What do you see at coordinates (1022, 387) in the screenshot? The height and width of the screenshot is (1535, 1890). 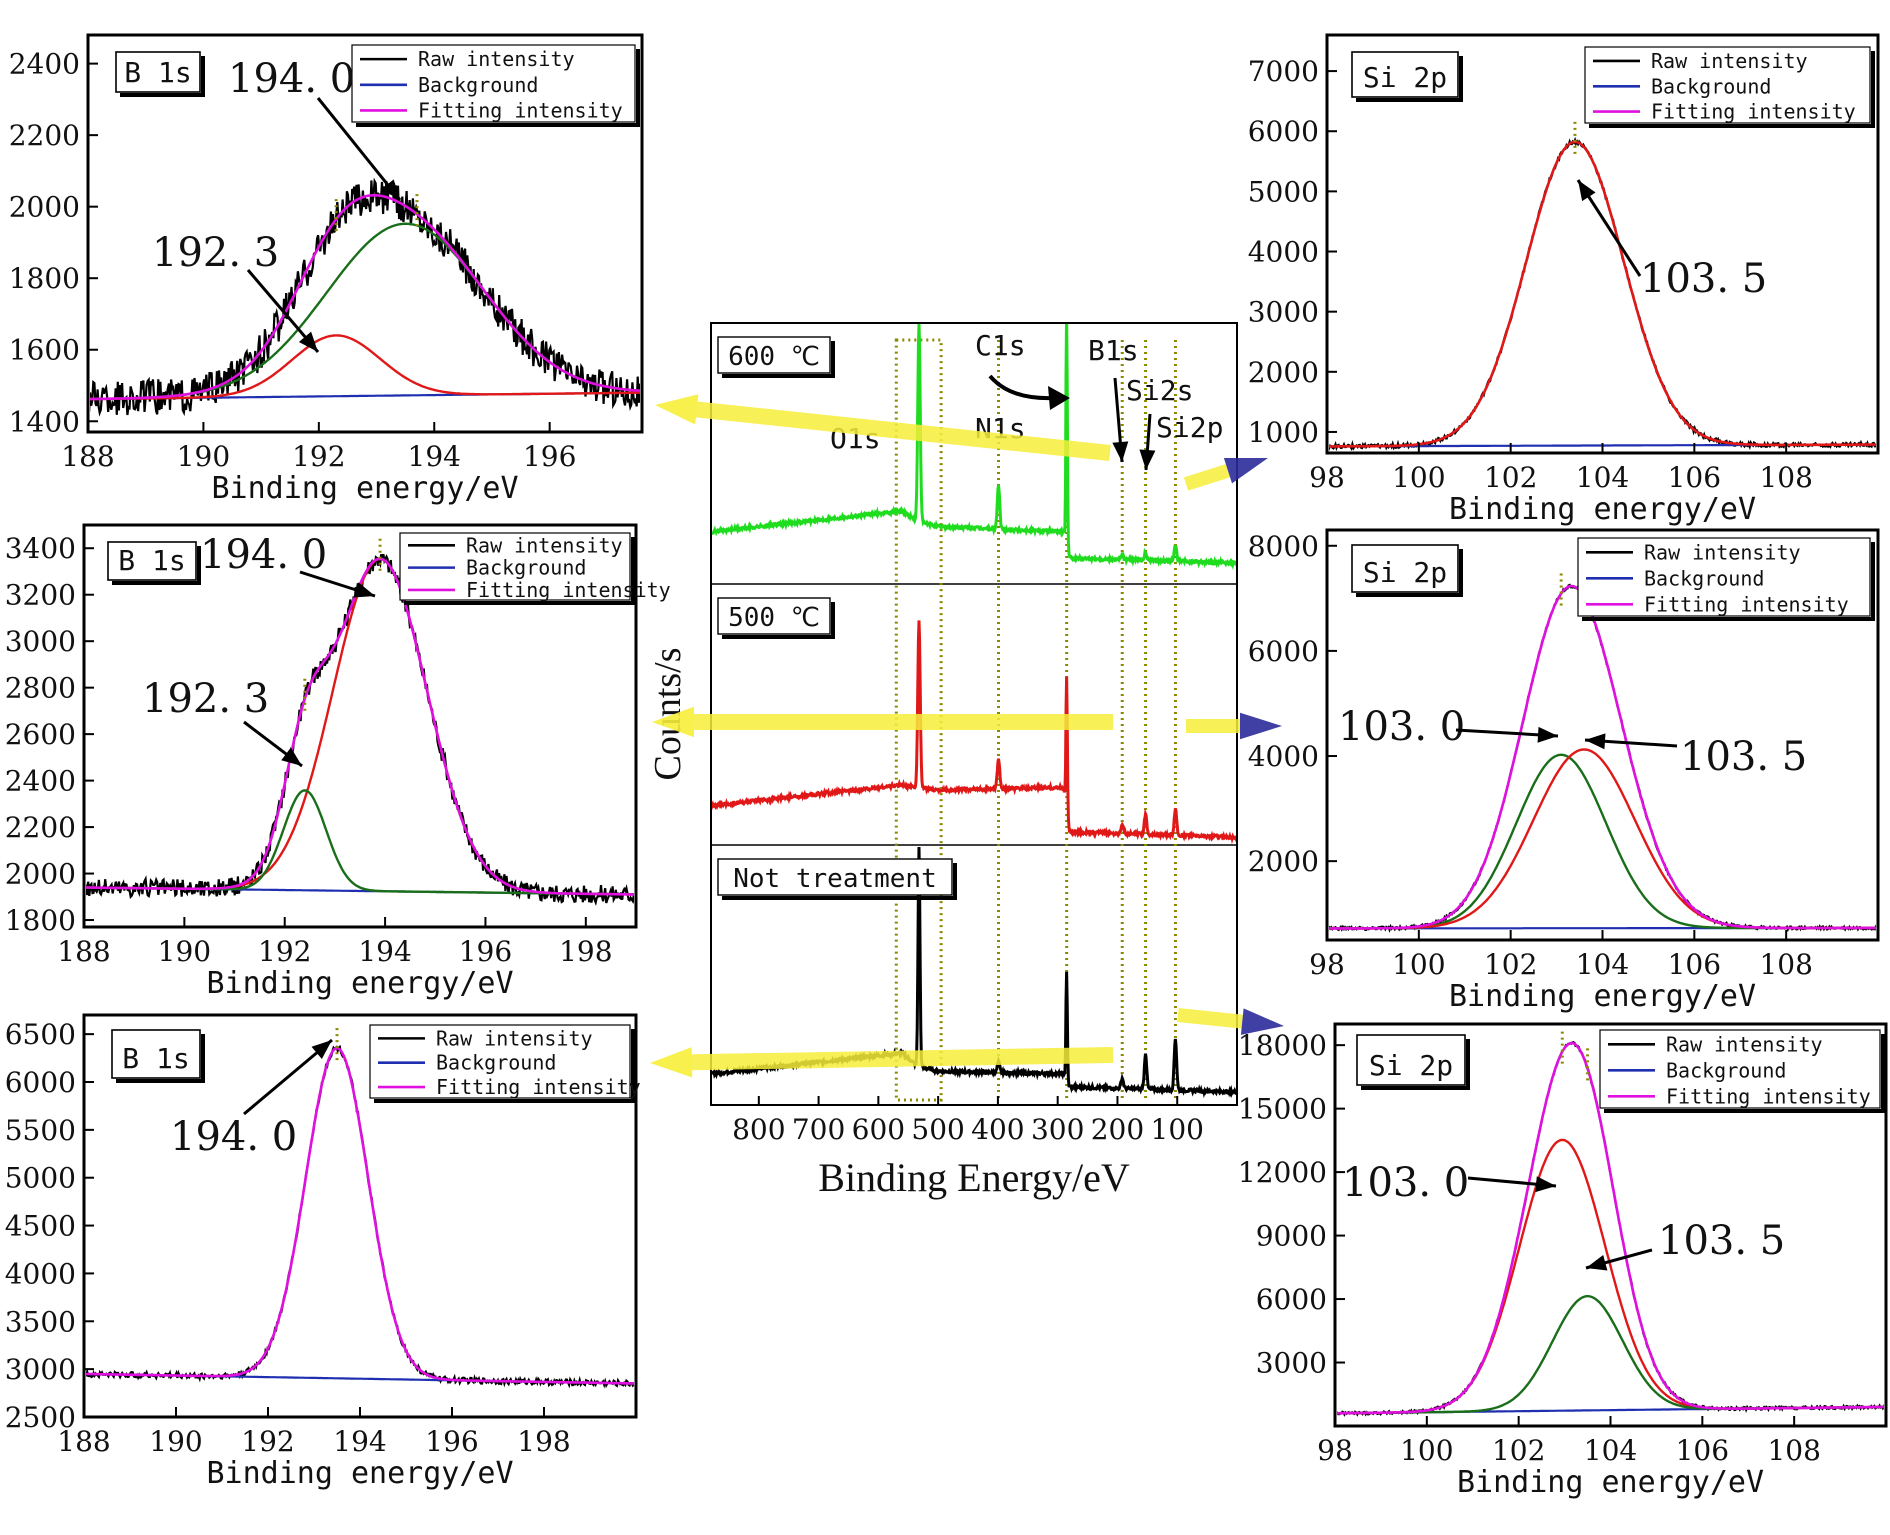 I see `c1s-arrow-shaft` at bounding box center [1022, 387].